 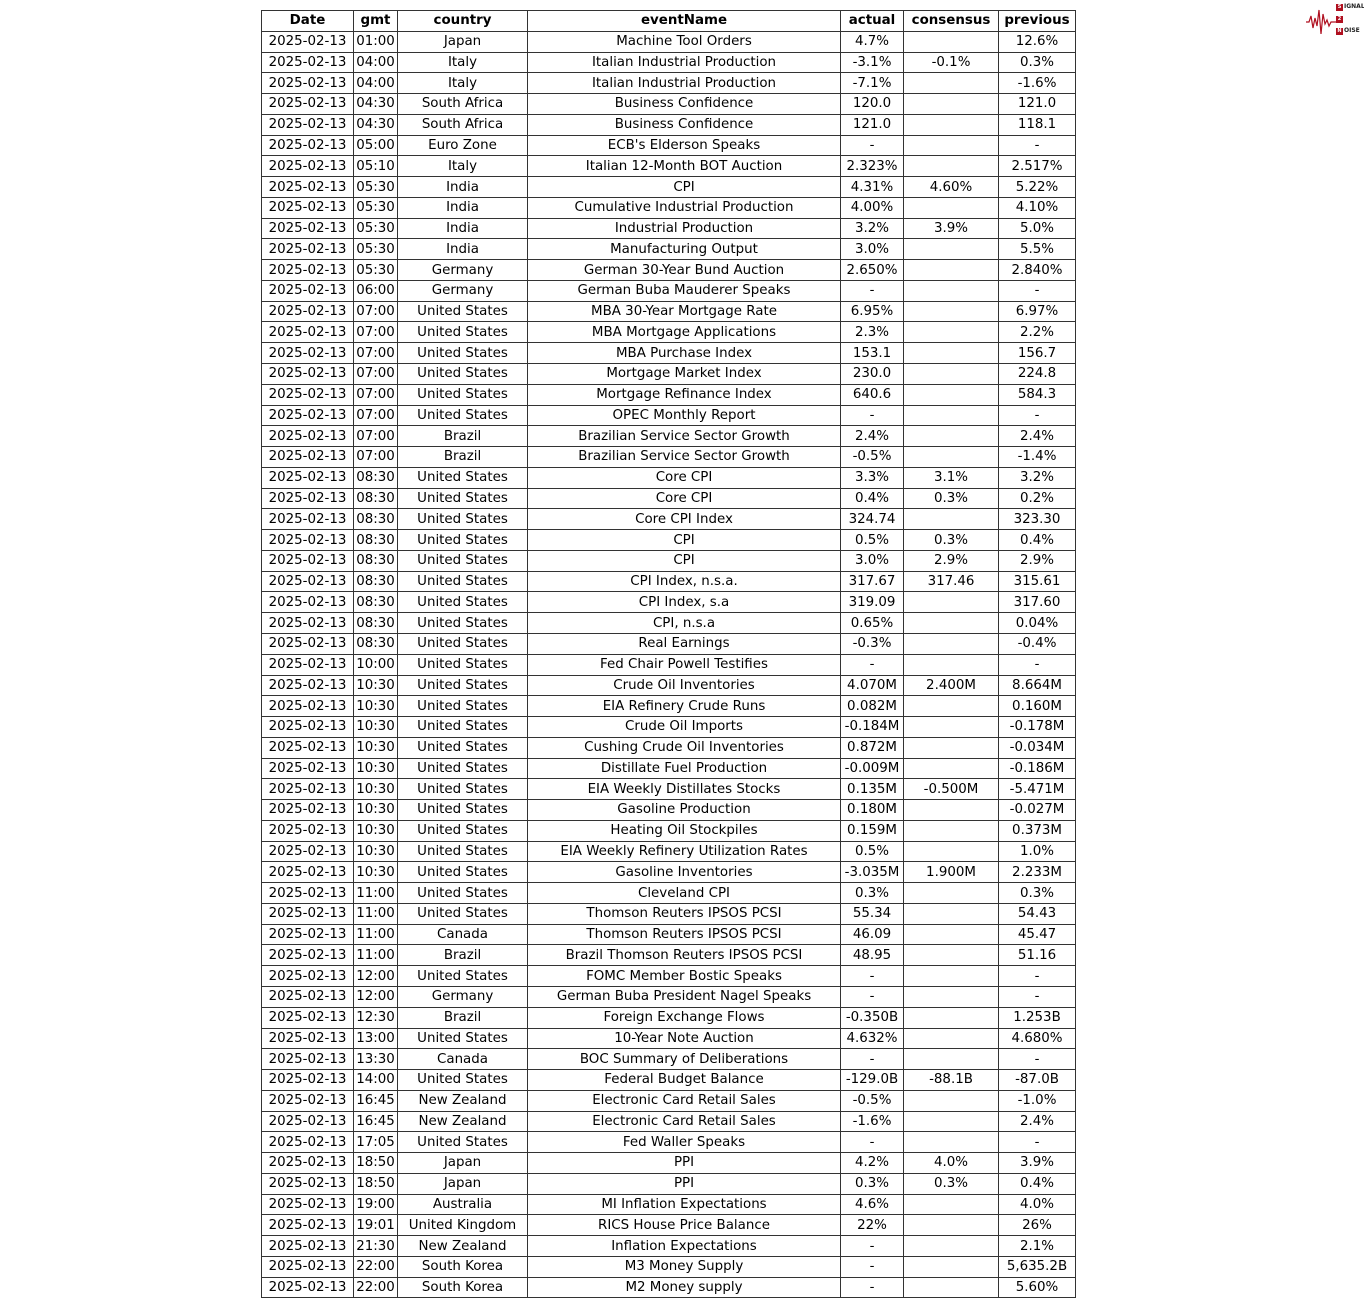 I want to click on cell-consensus: 0.3%, so click(x=951, y=540).